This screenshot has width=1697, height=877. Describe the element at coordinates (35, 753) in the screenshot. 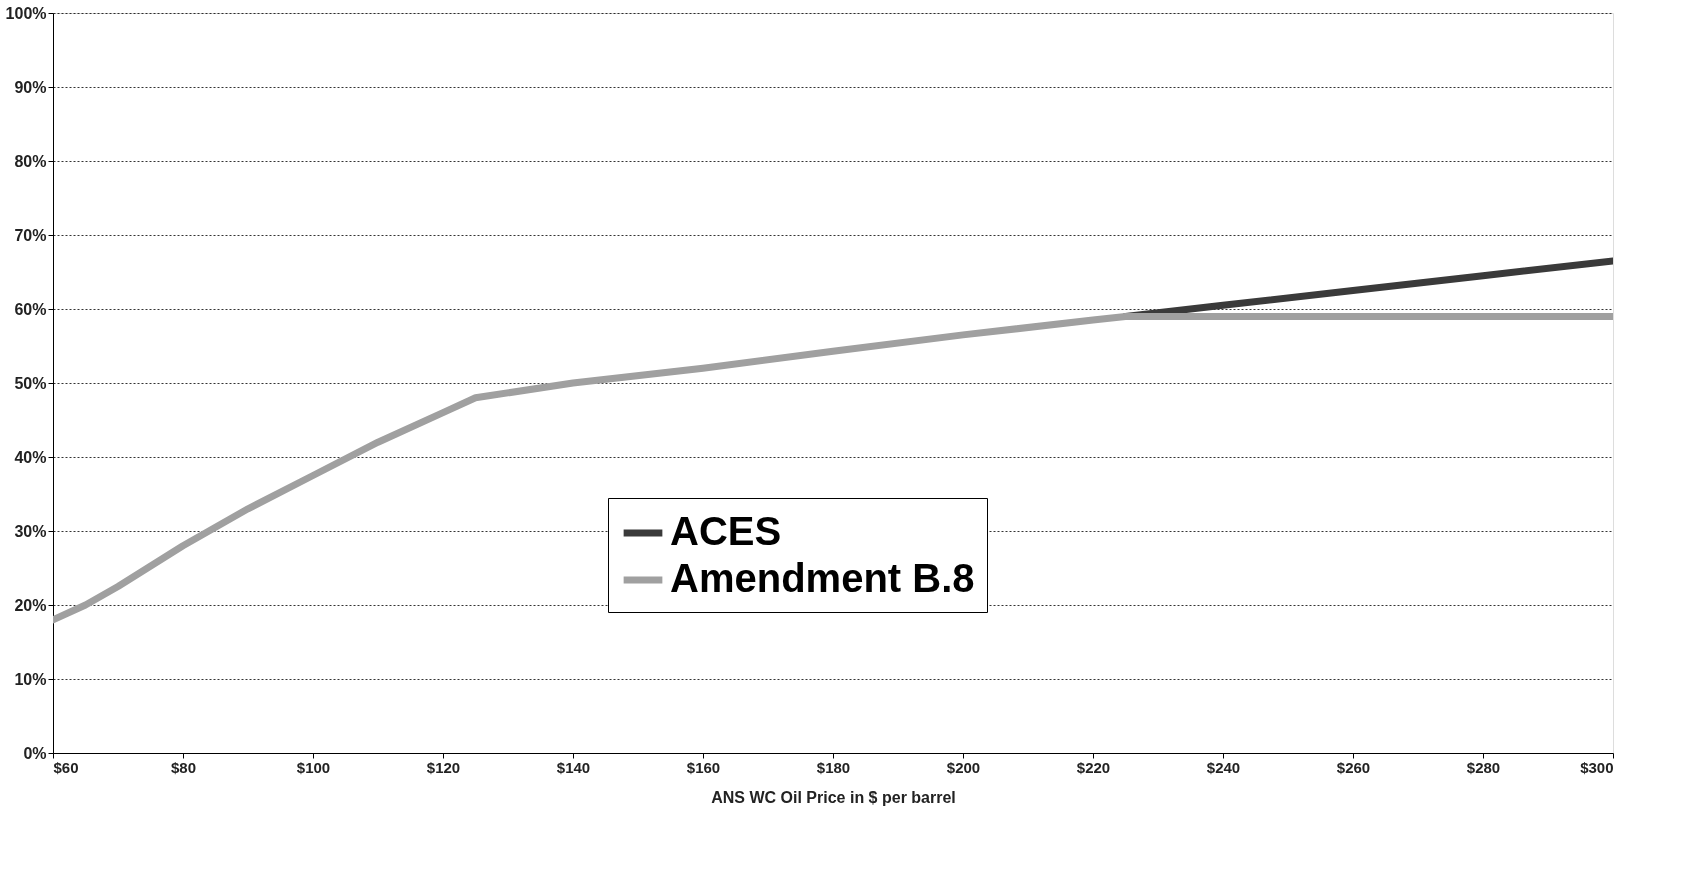

I see `y-tick-label: 0%` at that location.